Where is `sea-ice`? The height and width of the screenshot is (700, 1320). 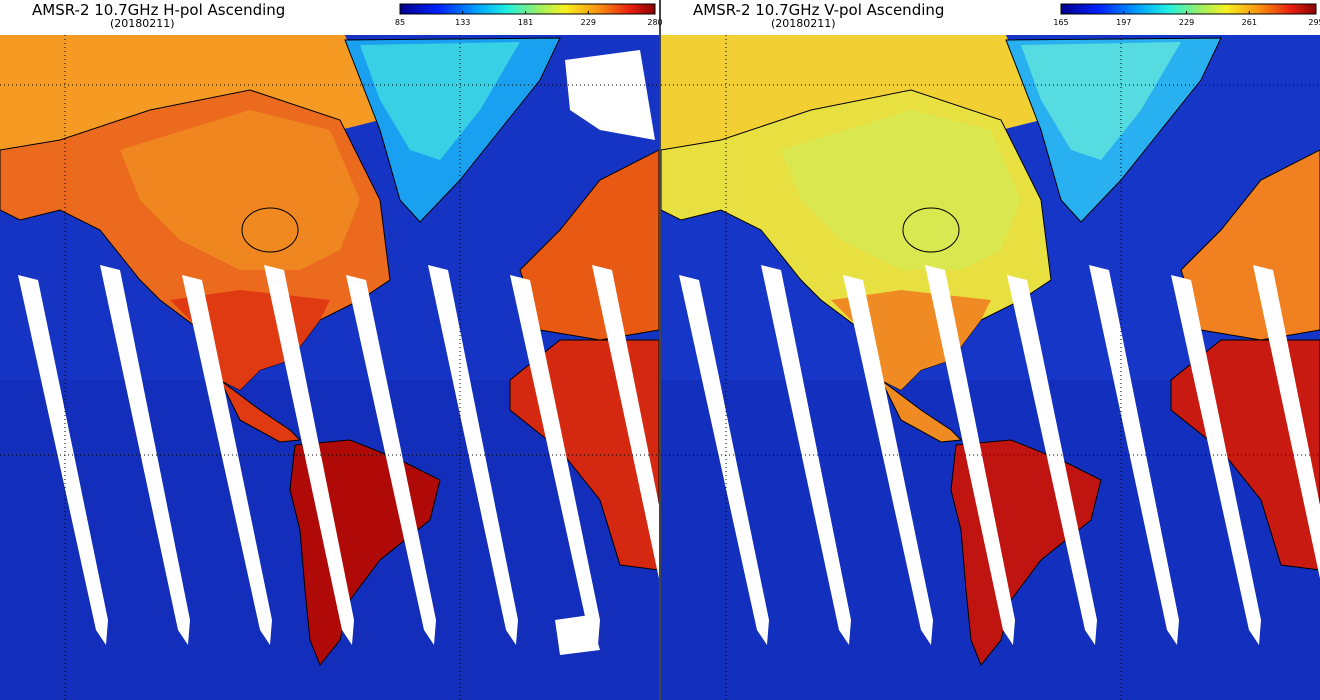 sea-ice is located at coordinates (610, 95).